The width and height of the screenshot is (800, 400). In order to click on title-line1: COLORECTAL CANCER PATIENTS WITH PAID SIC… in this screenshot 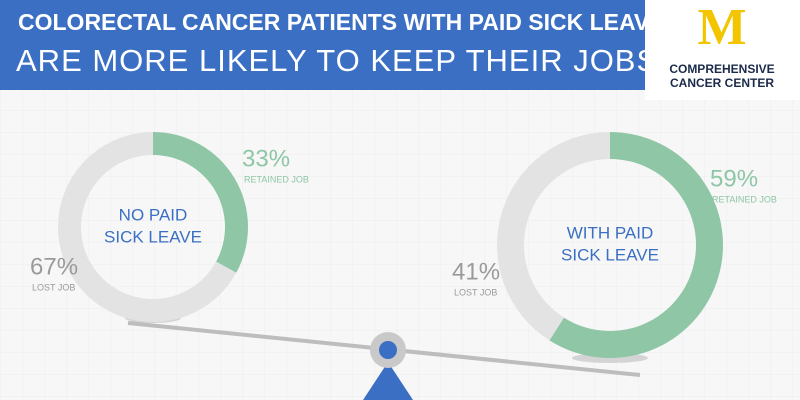, I will do `click(341, 22)`.